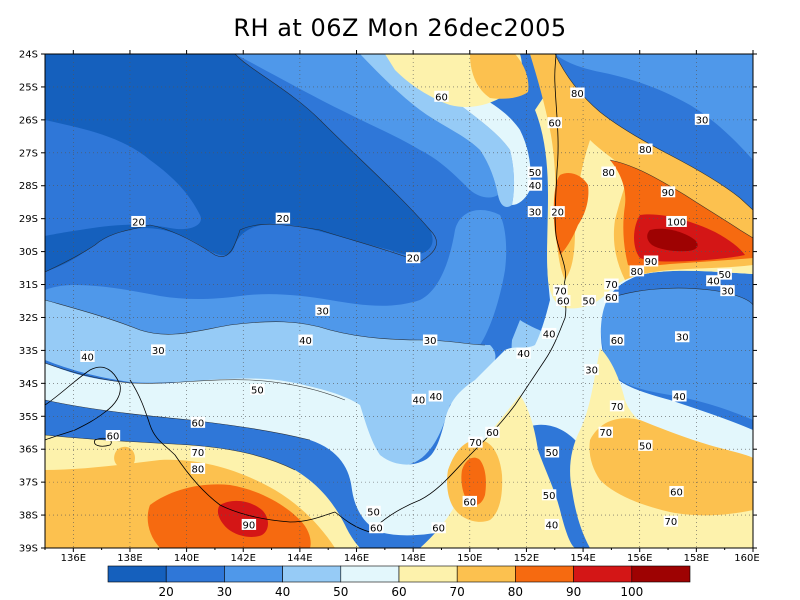 This screenshot has width=800, height=600. I want to click on fill-band-30-40-east, so click(676, 354).